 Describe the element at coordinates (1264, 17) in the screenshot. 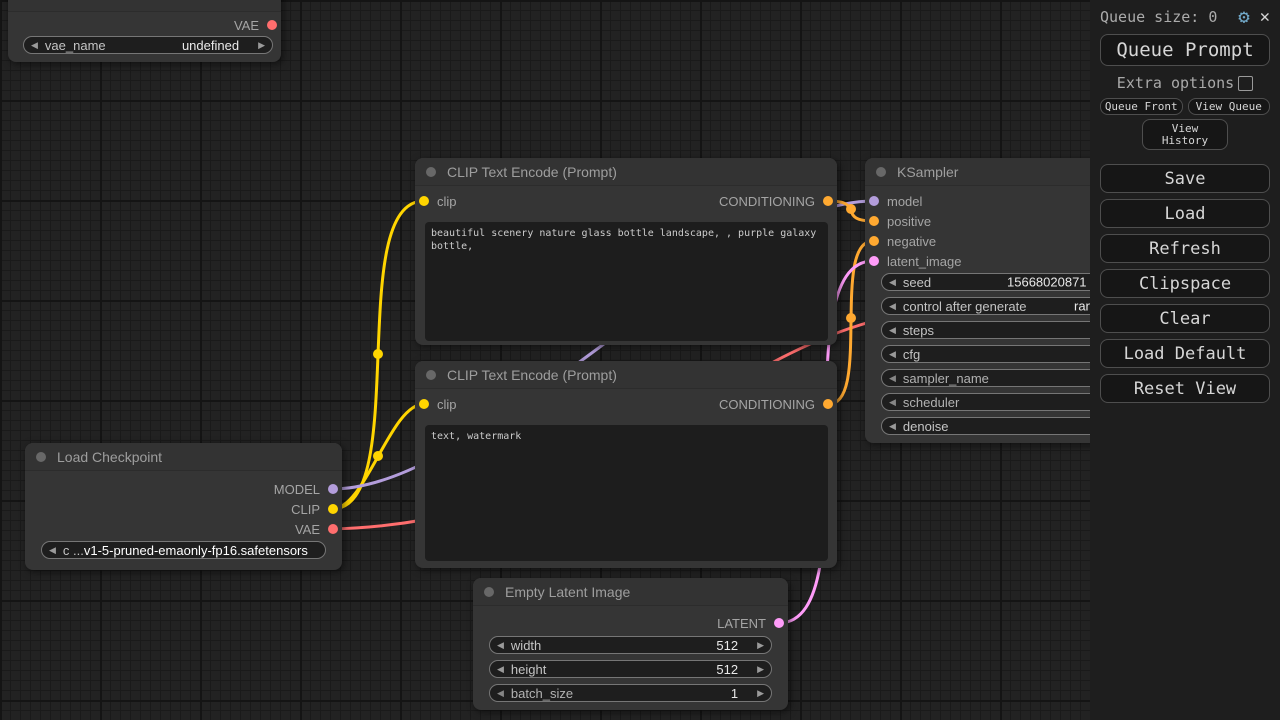

I see `close-icon: ✕` at that location.